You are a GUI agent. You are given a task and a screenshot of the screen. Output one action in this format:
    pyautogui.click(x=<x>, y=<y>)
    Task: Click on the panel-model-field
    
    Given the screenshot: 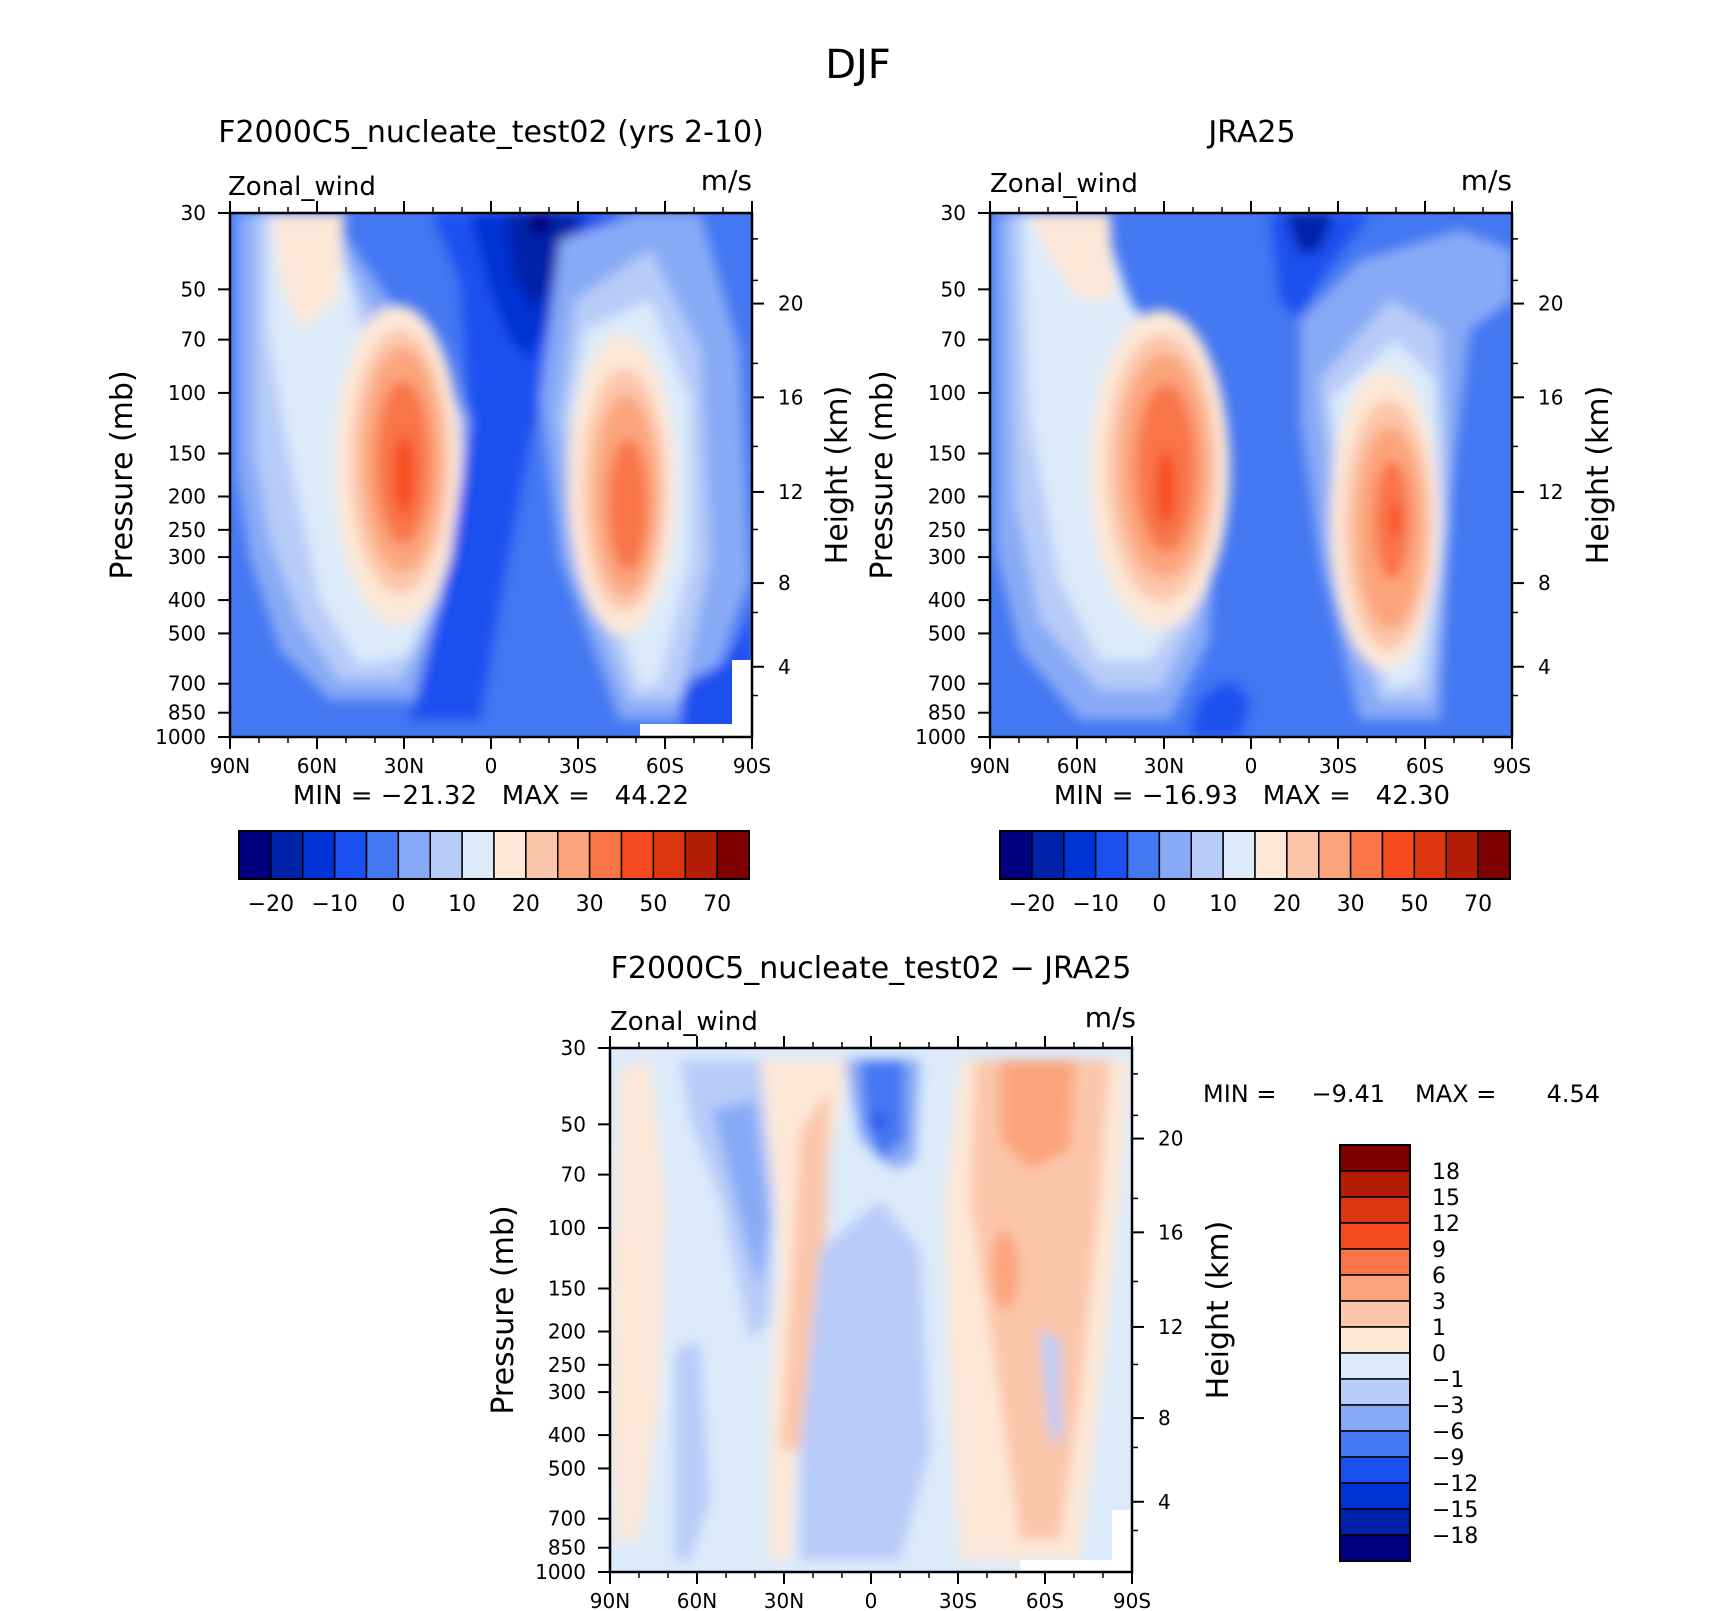 What is the action you would take?
    pyautogui.click(x=491, y=475)
    